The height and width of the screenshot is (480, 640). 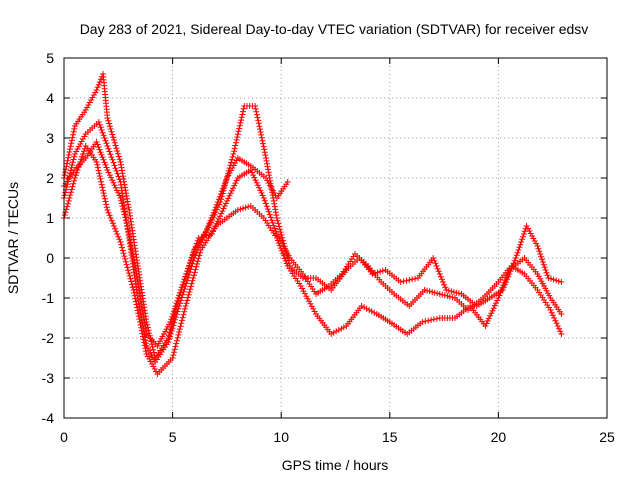 I want to click on x-tick-label: 10, so click(x=281, y=437).